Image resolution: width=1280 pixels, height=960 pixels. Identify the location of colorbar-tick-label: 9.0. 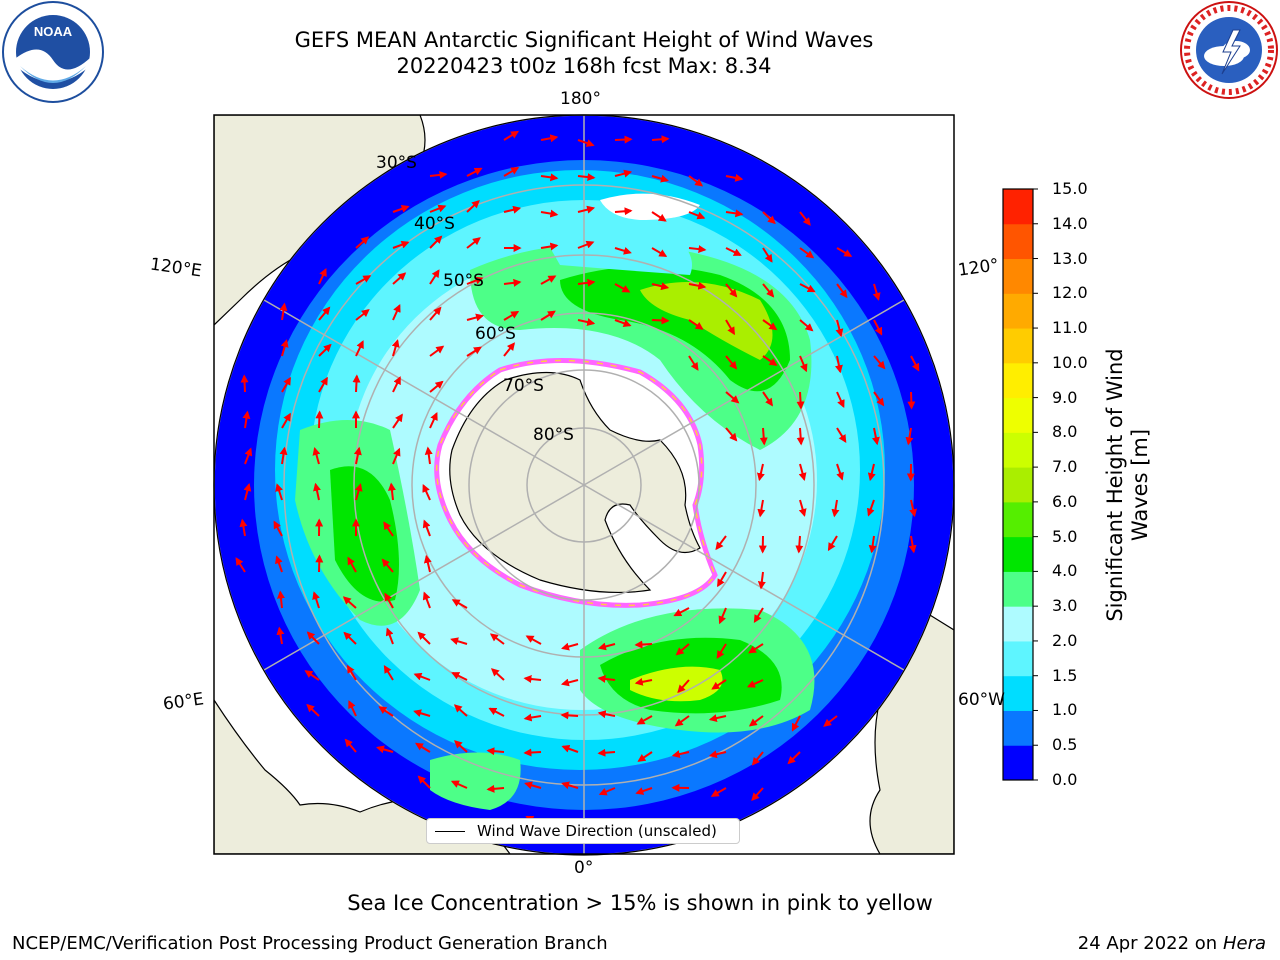
(1065, 397).